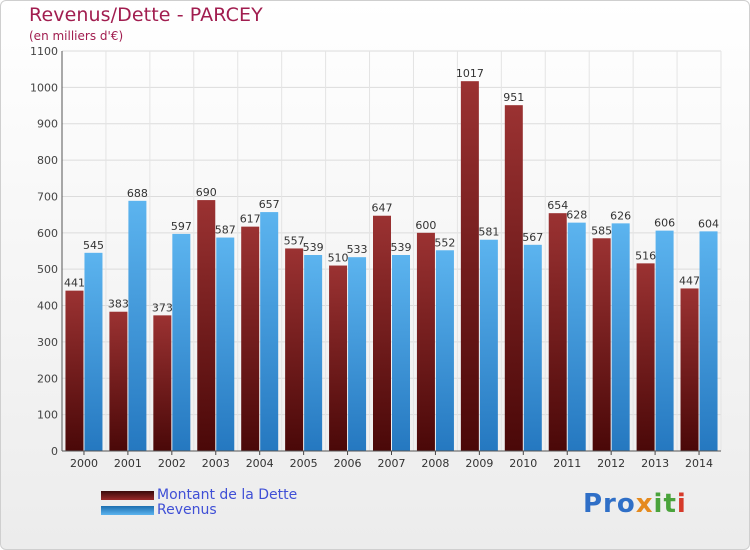 The image size is (750, 550). Describe the element at coordinates (181, 226) in the screenshot. I see `data-label-revenus: 597` at that location.